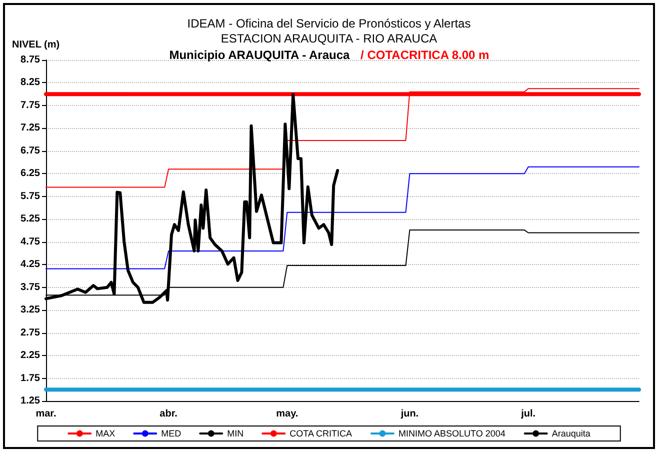 The height and width of the screenshot is (452, 658). What do you see at coordinates (169, 414) in the screenshot?
I see `x-tick-label: abr.` at bounding box center [169, 414].